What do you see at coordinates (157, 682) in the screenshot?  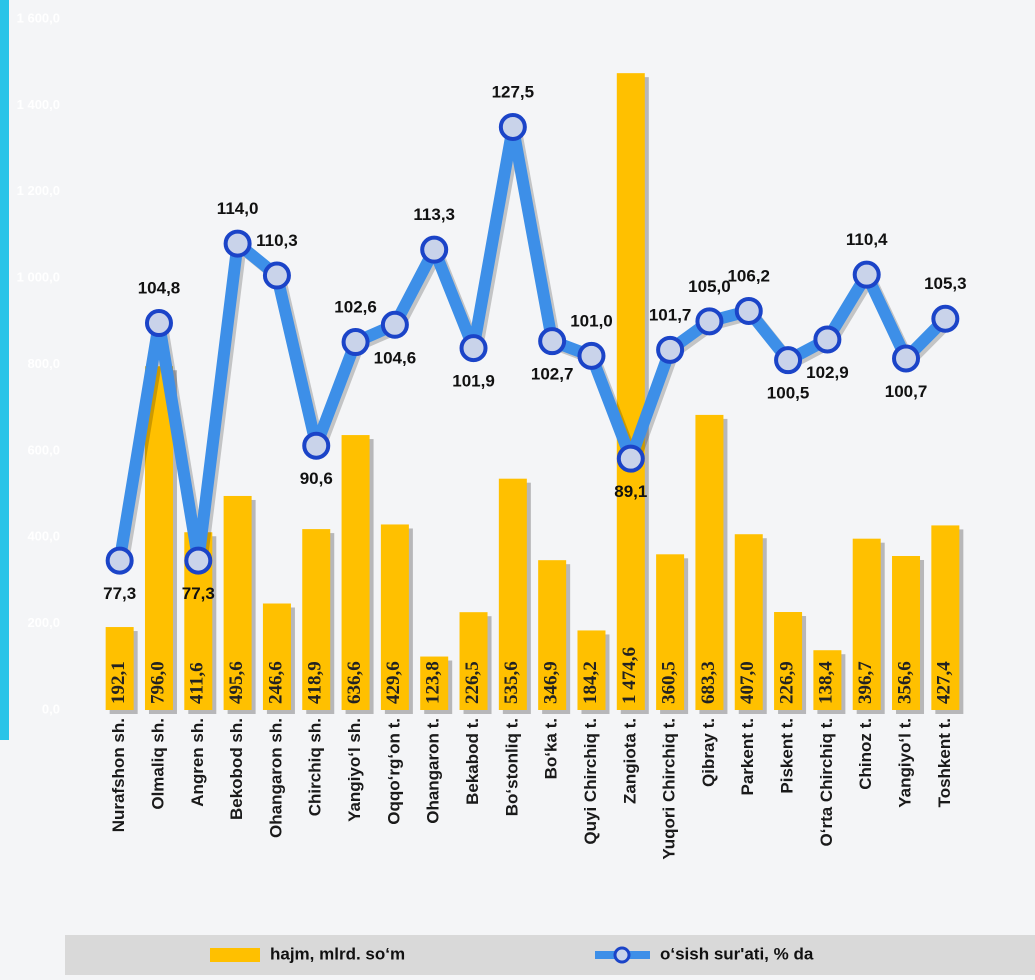 I see `bar-value-label: 796,0` at bounding box center [157, 682].